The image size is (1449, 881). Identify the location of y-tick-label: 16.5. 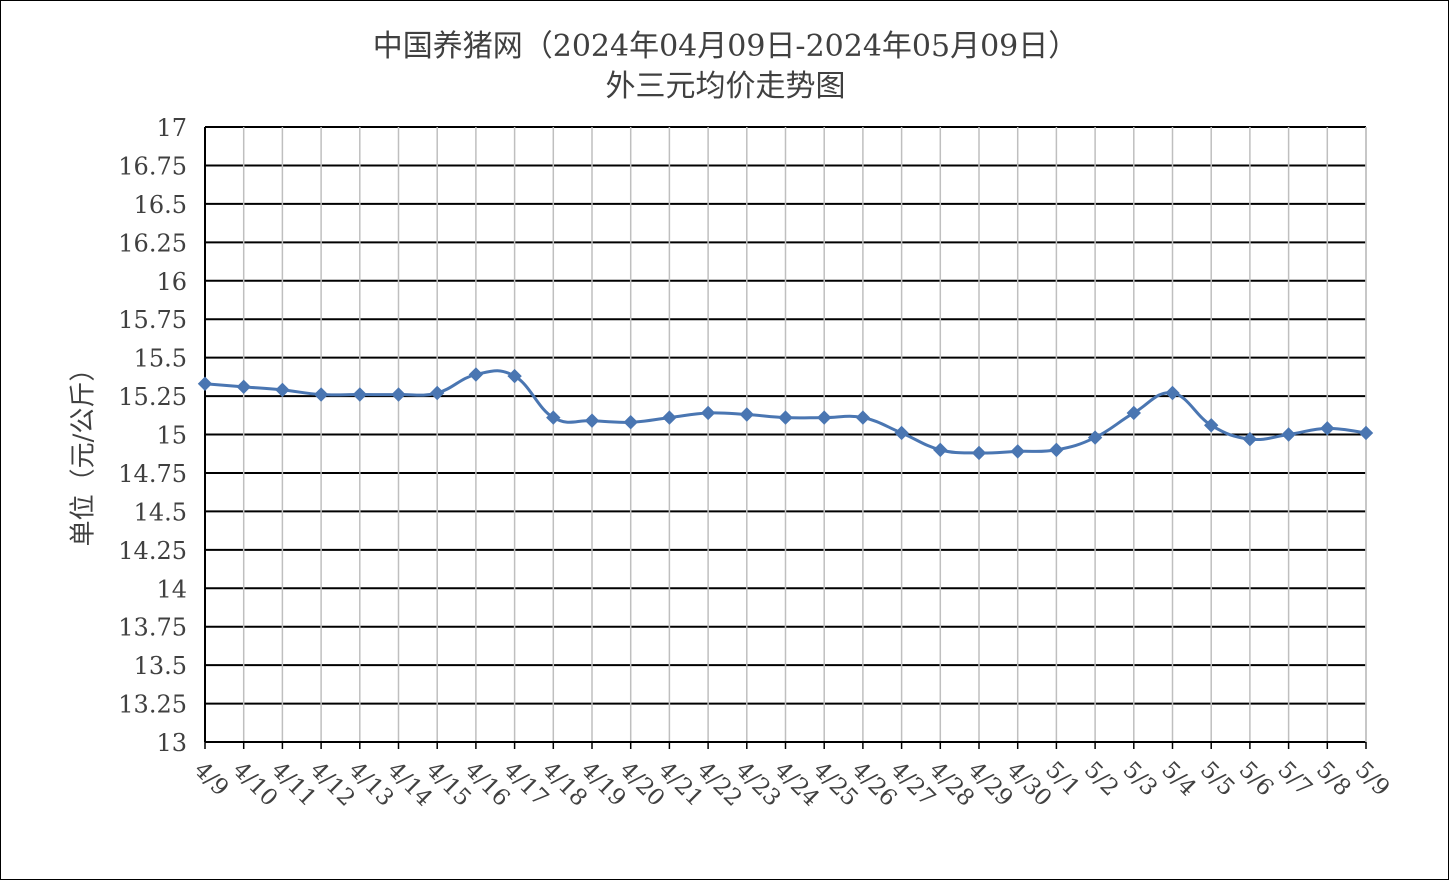
(160, 205).